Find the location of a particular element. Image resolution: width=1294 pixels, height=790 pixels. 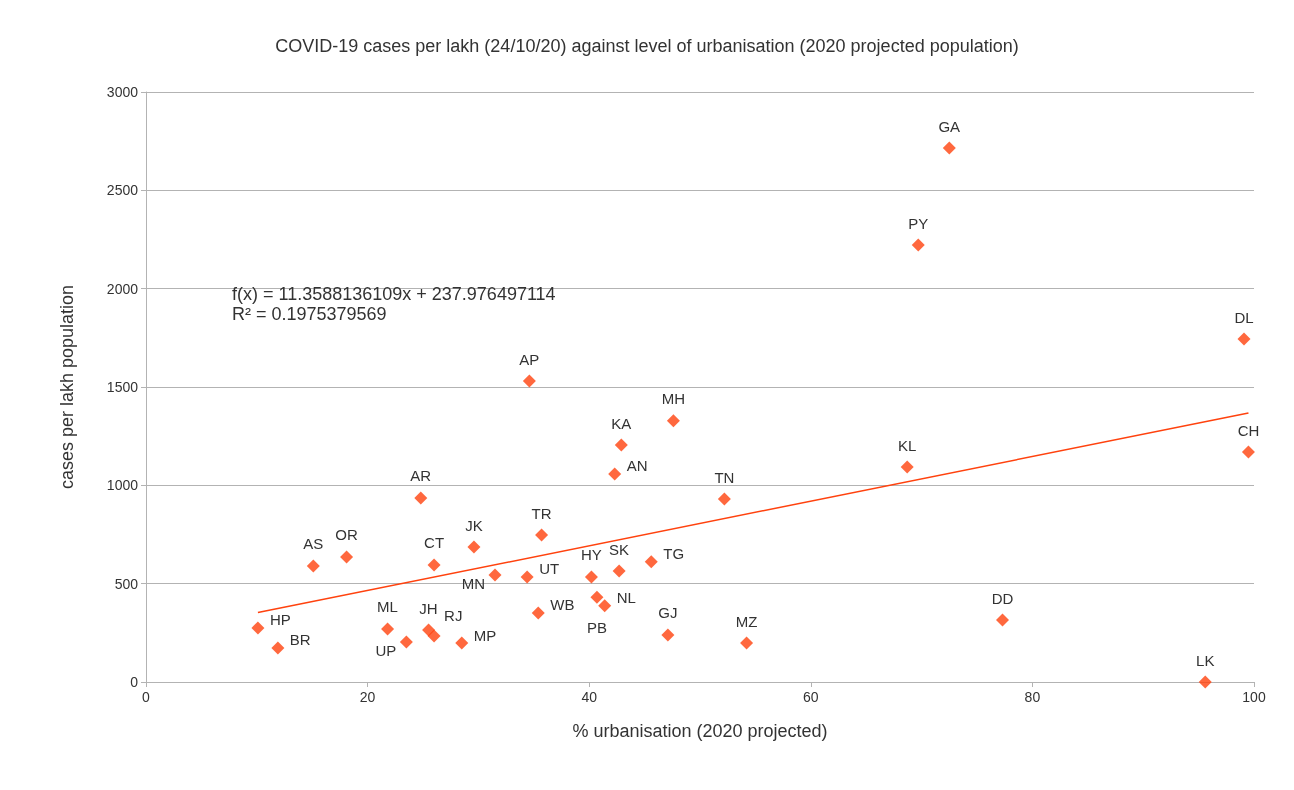

annotation: RJ is located at coordinates (453, 616).